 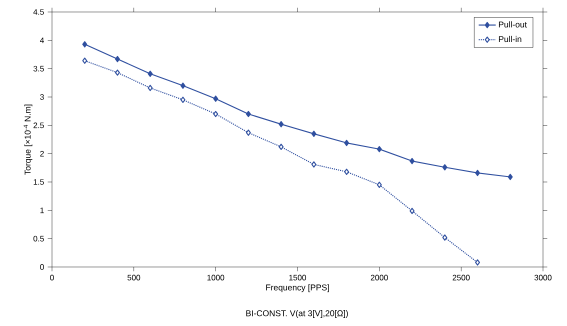 What do you see at coordinates (510, 39) in the screenshot?
I see `legend-label: Pull-in` at bounding box center [510, 39].